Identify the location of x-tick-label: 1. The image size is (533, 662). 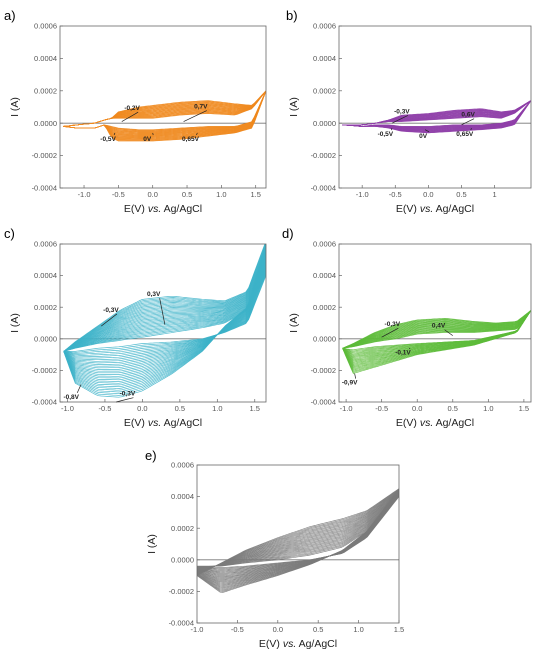
(495, 194).